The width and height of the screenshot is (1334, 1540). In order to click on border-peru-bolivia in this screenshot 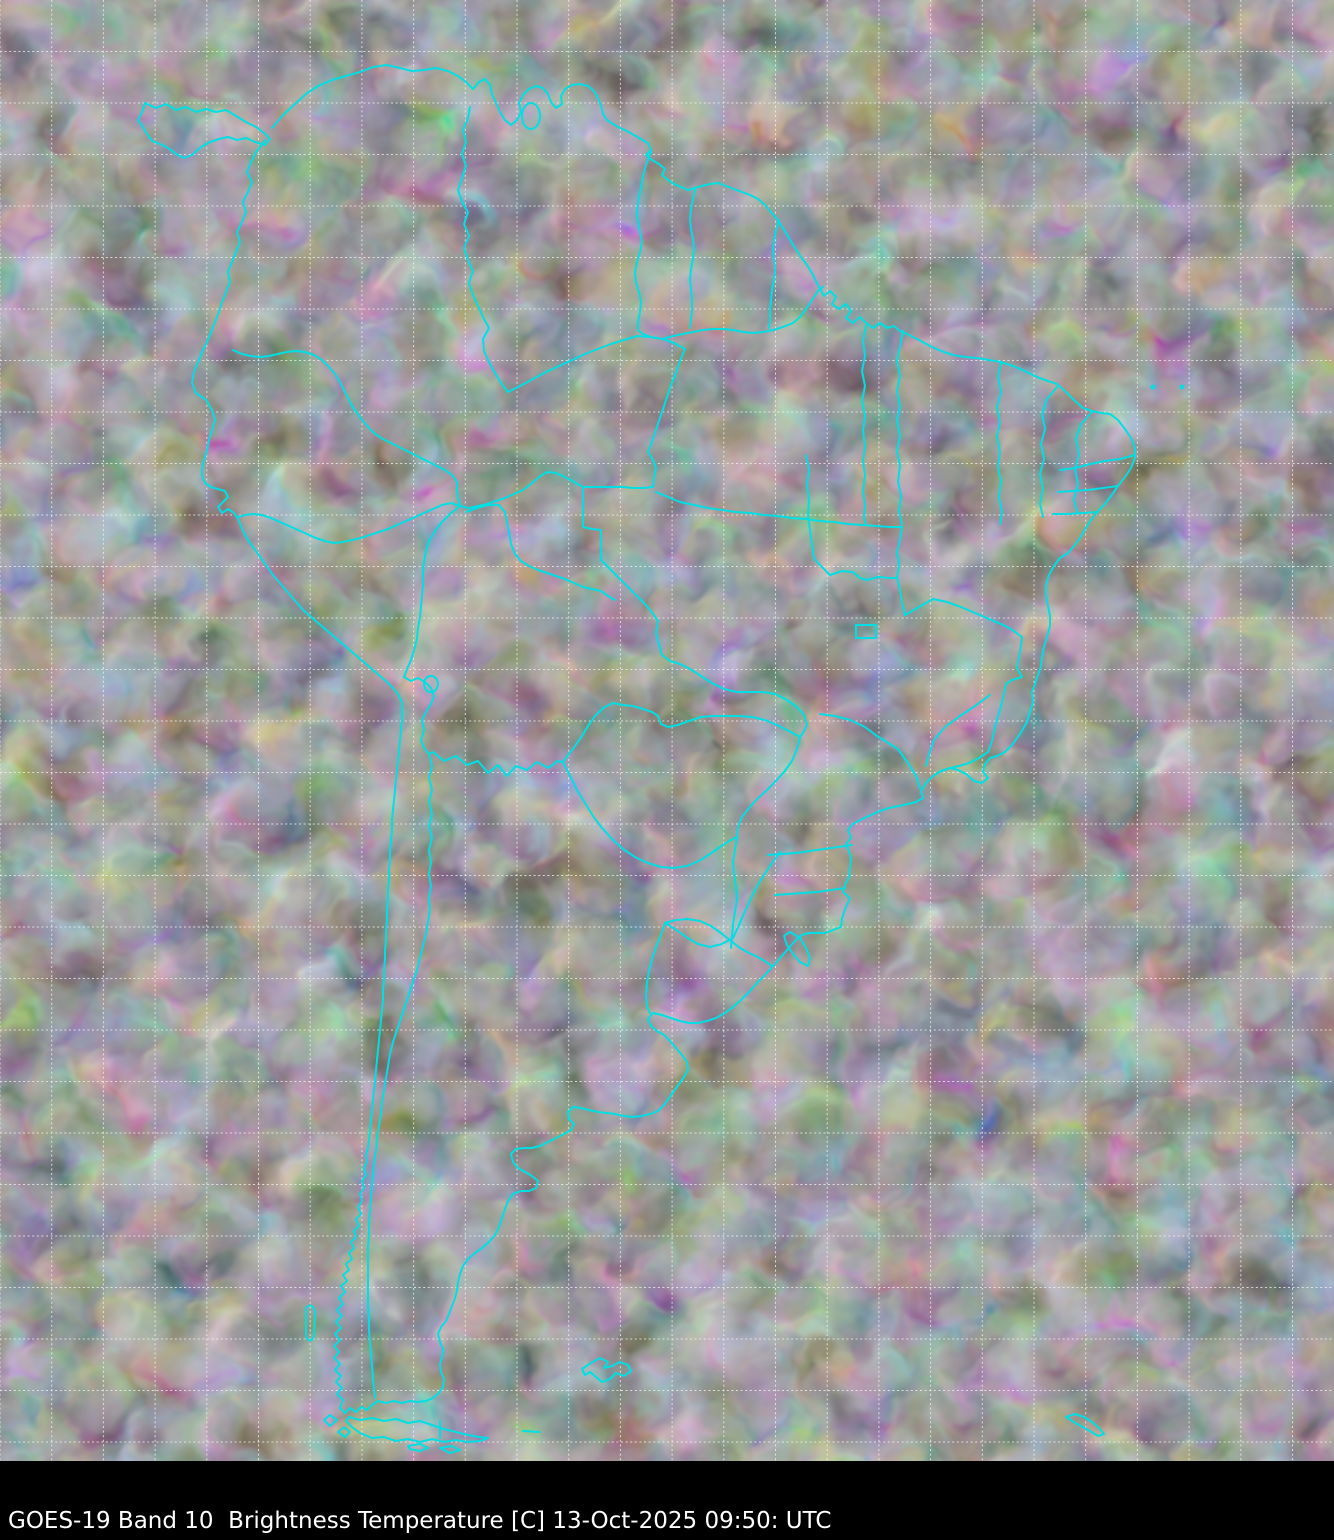, I will do `click(419, 715)`.